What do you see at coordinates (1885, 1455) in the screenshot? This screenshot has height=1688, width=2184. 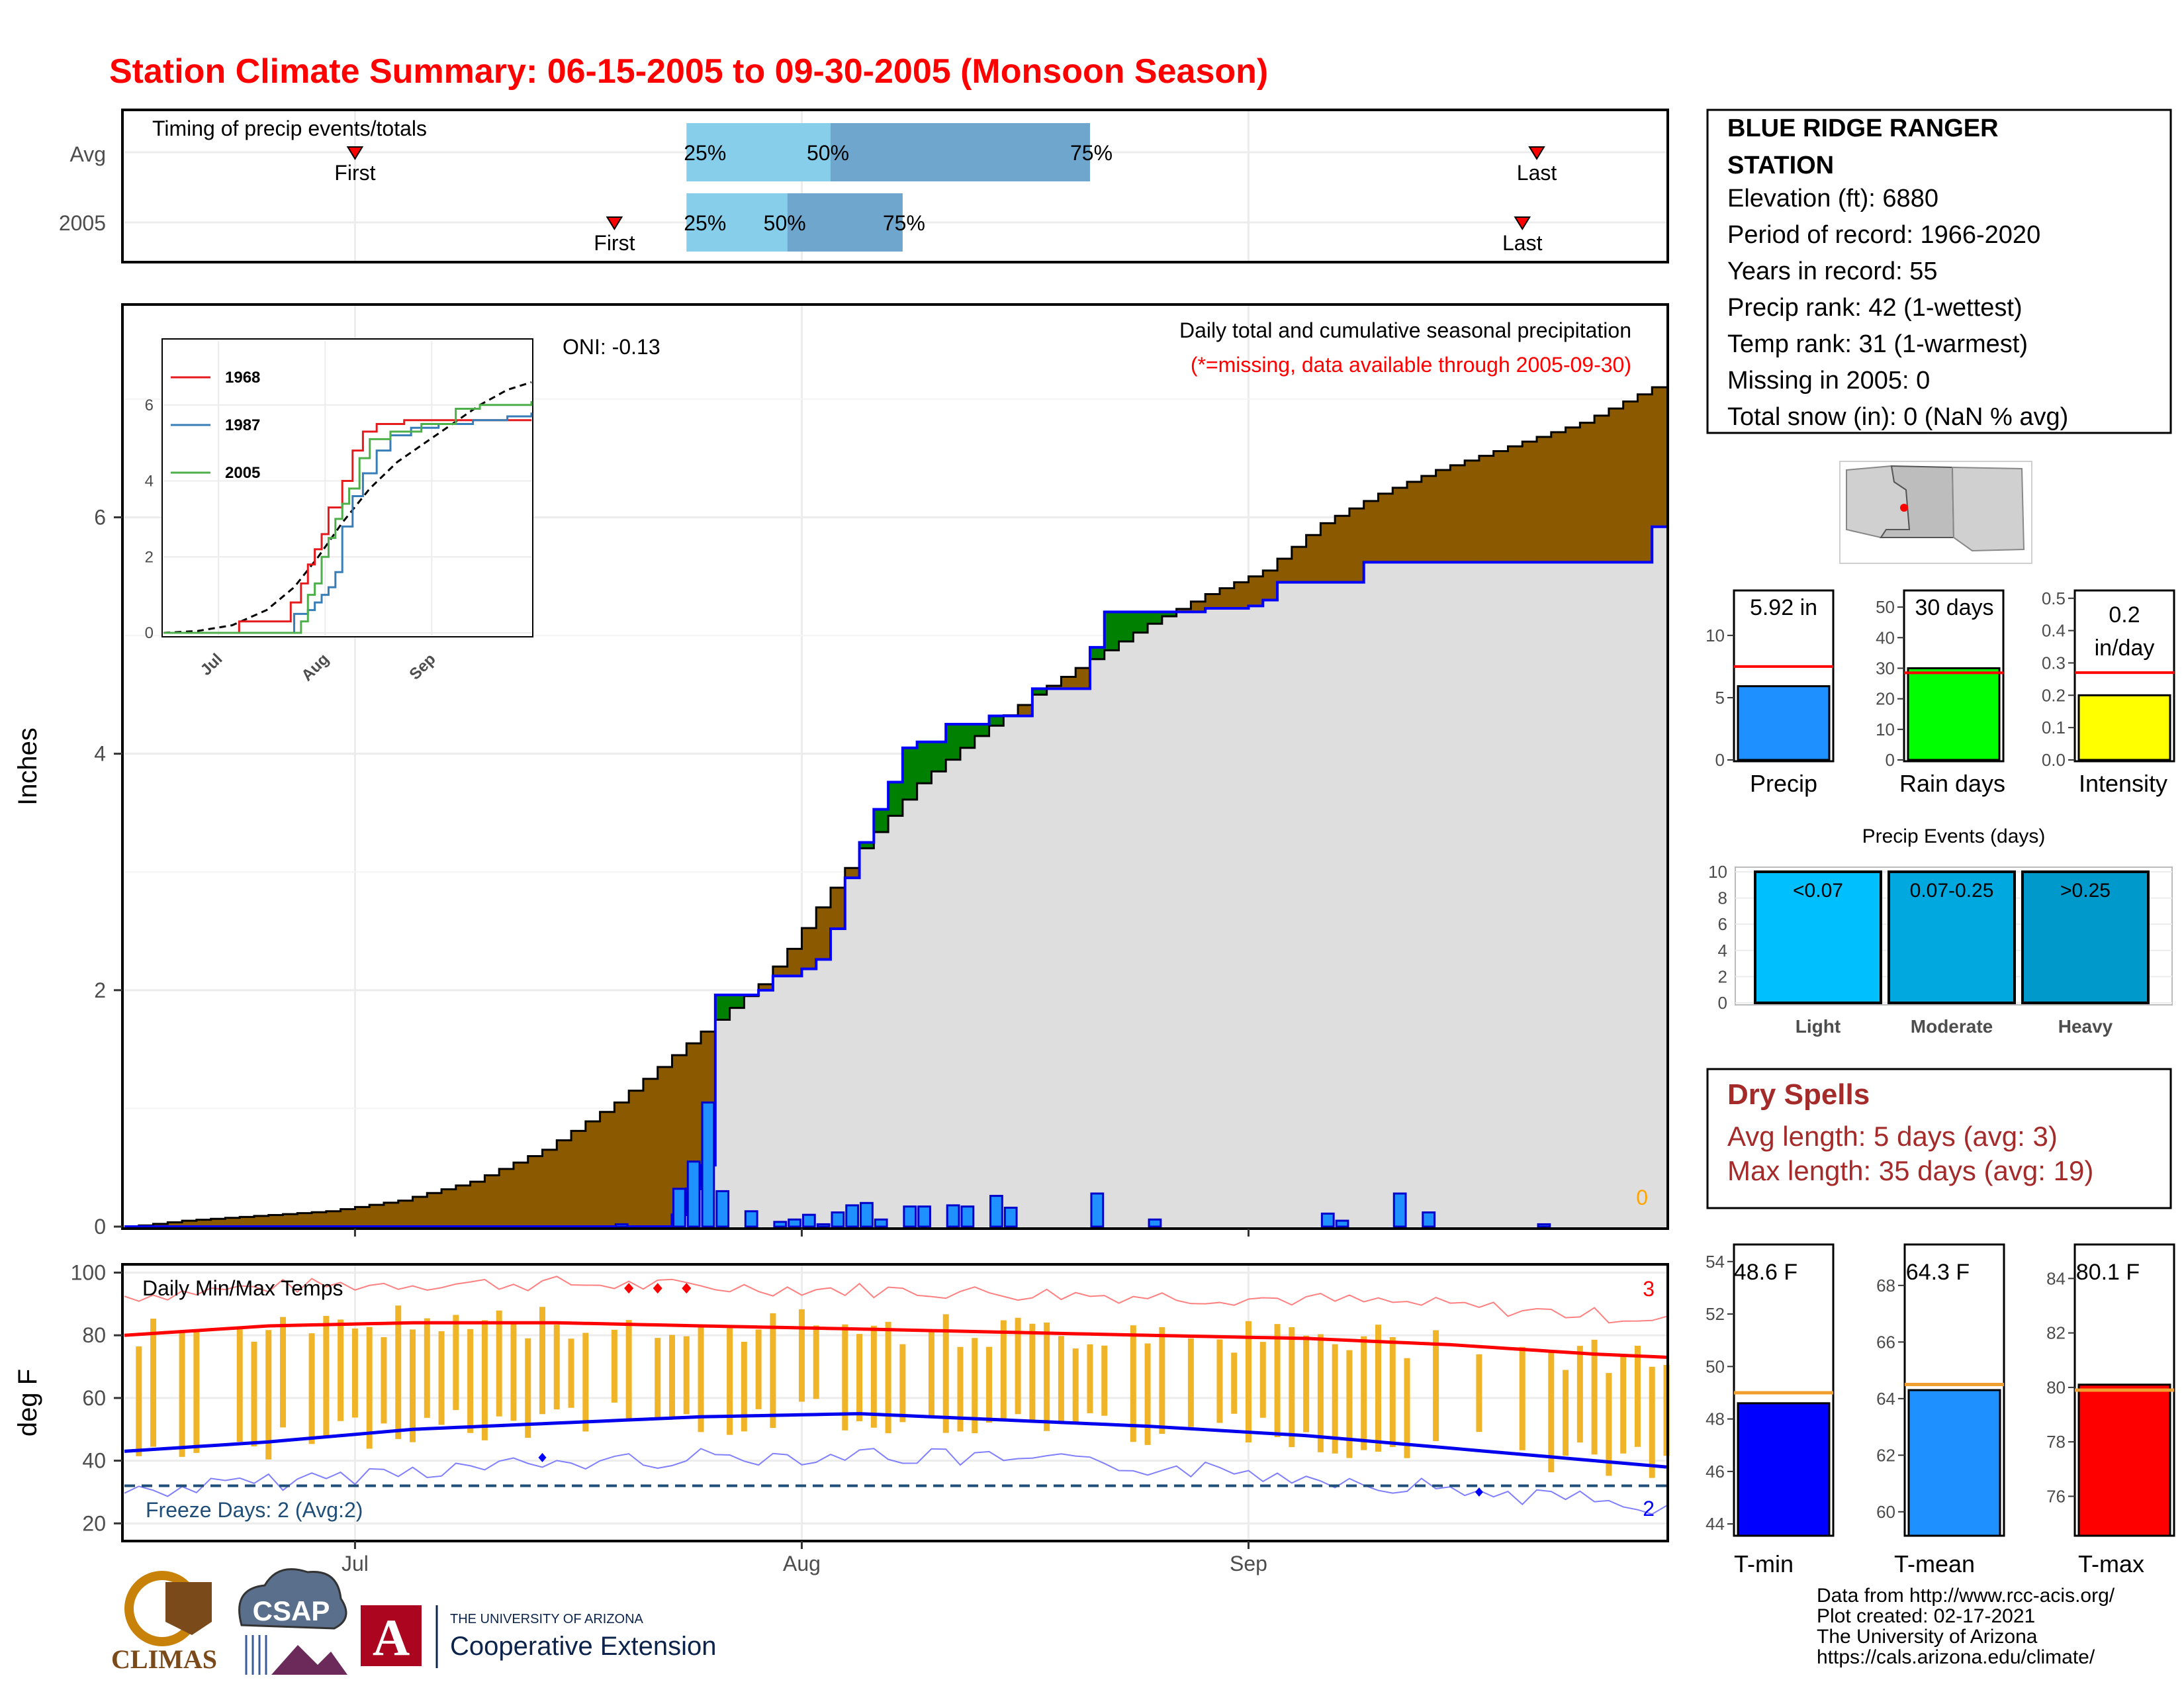 I see `tmean-ytick: 62` at bounding box center [1885, 1455].